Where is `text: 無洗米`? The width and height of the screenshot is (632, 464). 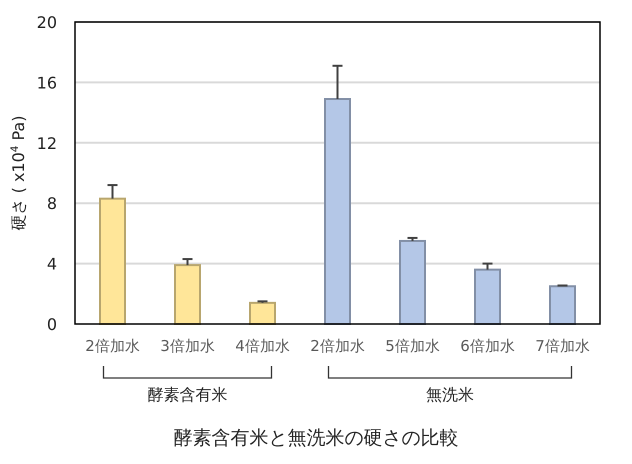 text: 無洗米 is located at coordinates (450, 394).